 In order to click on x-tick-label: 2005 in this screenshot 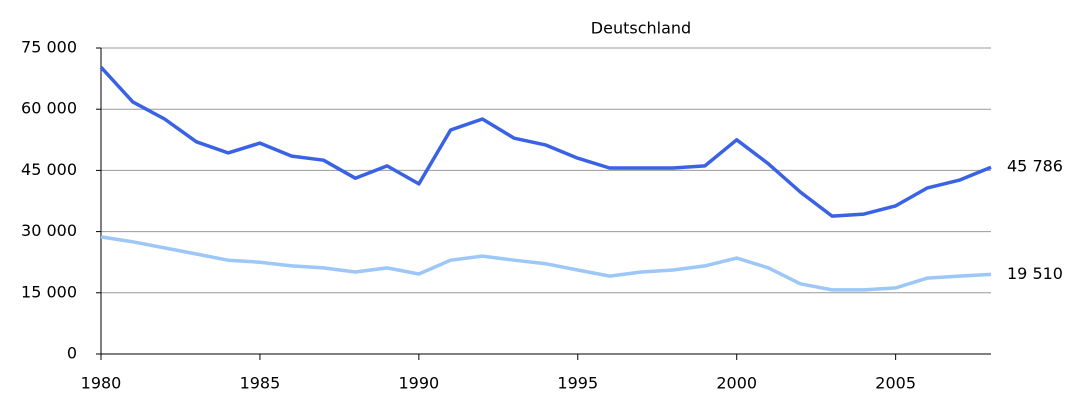, I will do `click(895, 383)`.